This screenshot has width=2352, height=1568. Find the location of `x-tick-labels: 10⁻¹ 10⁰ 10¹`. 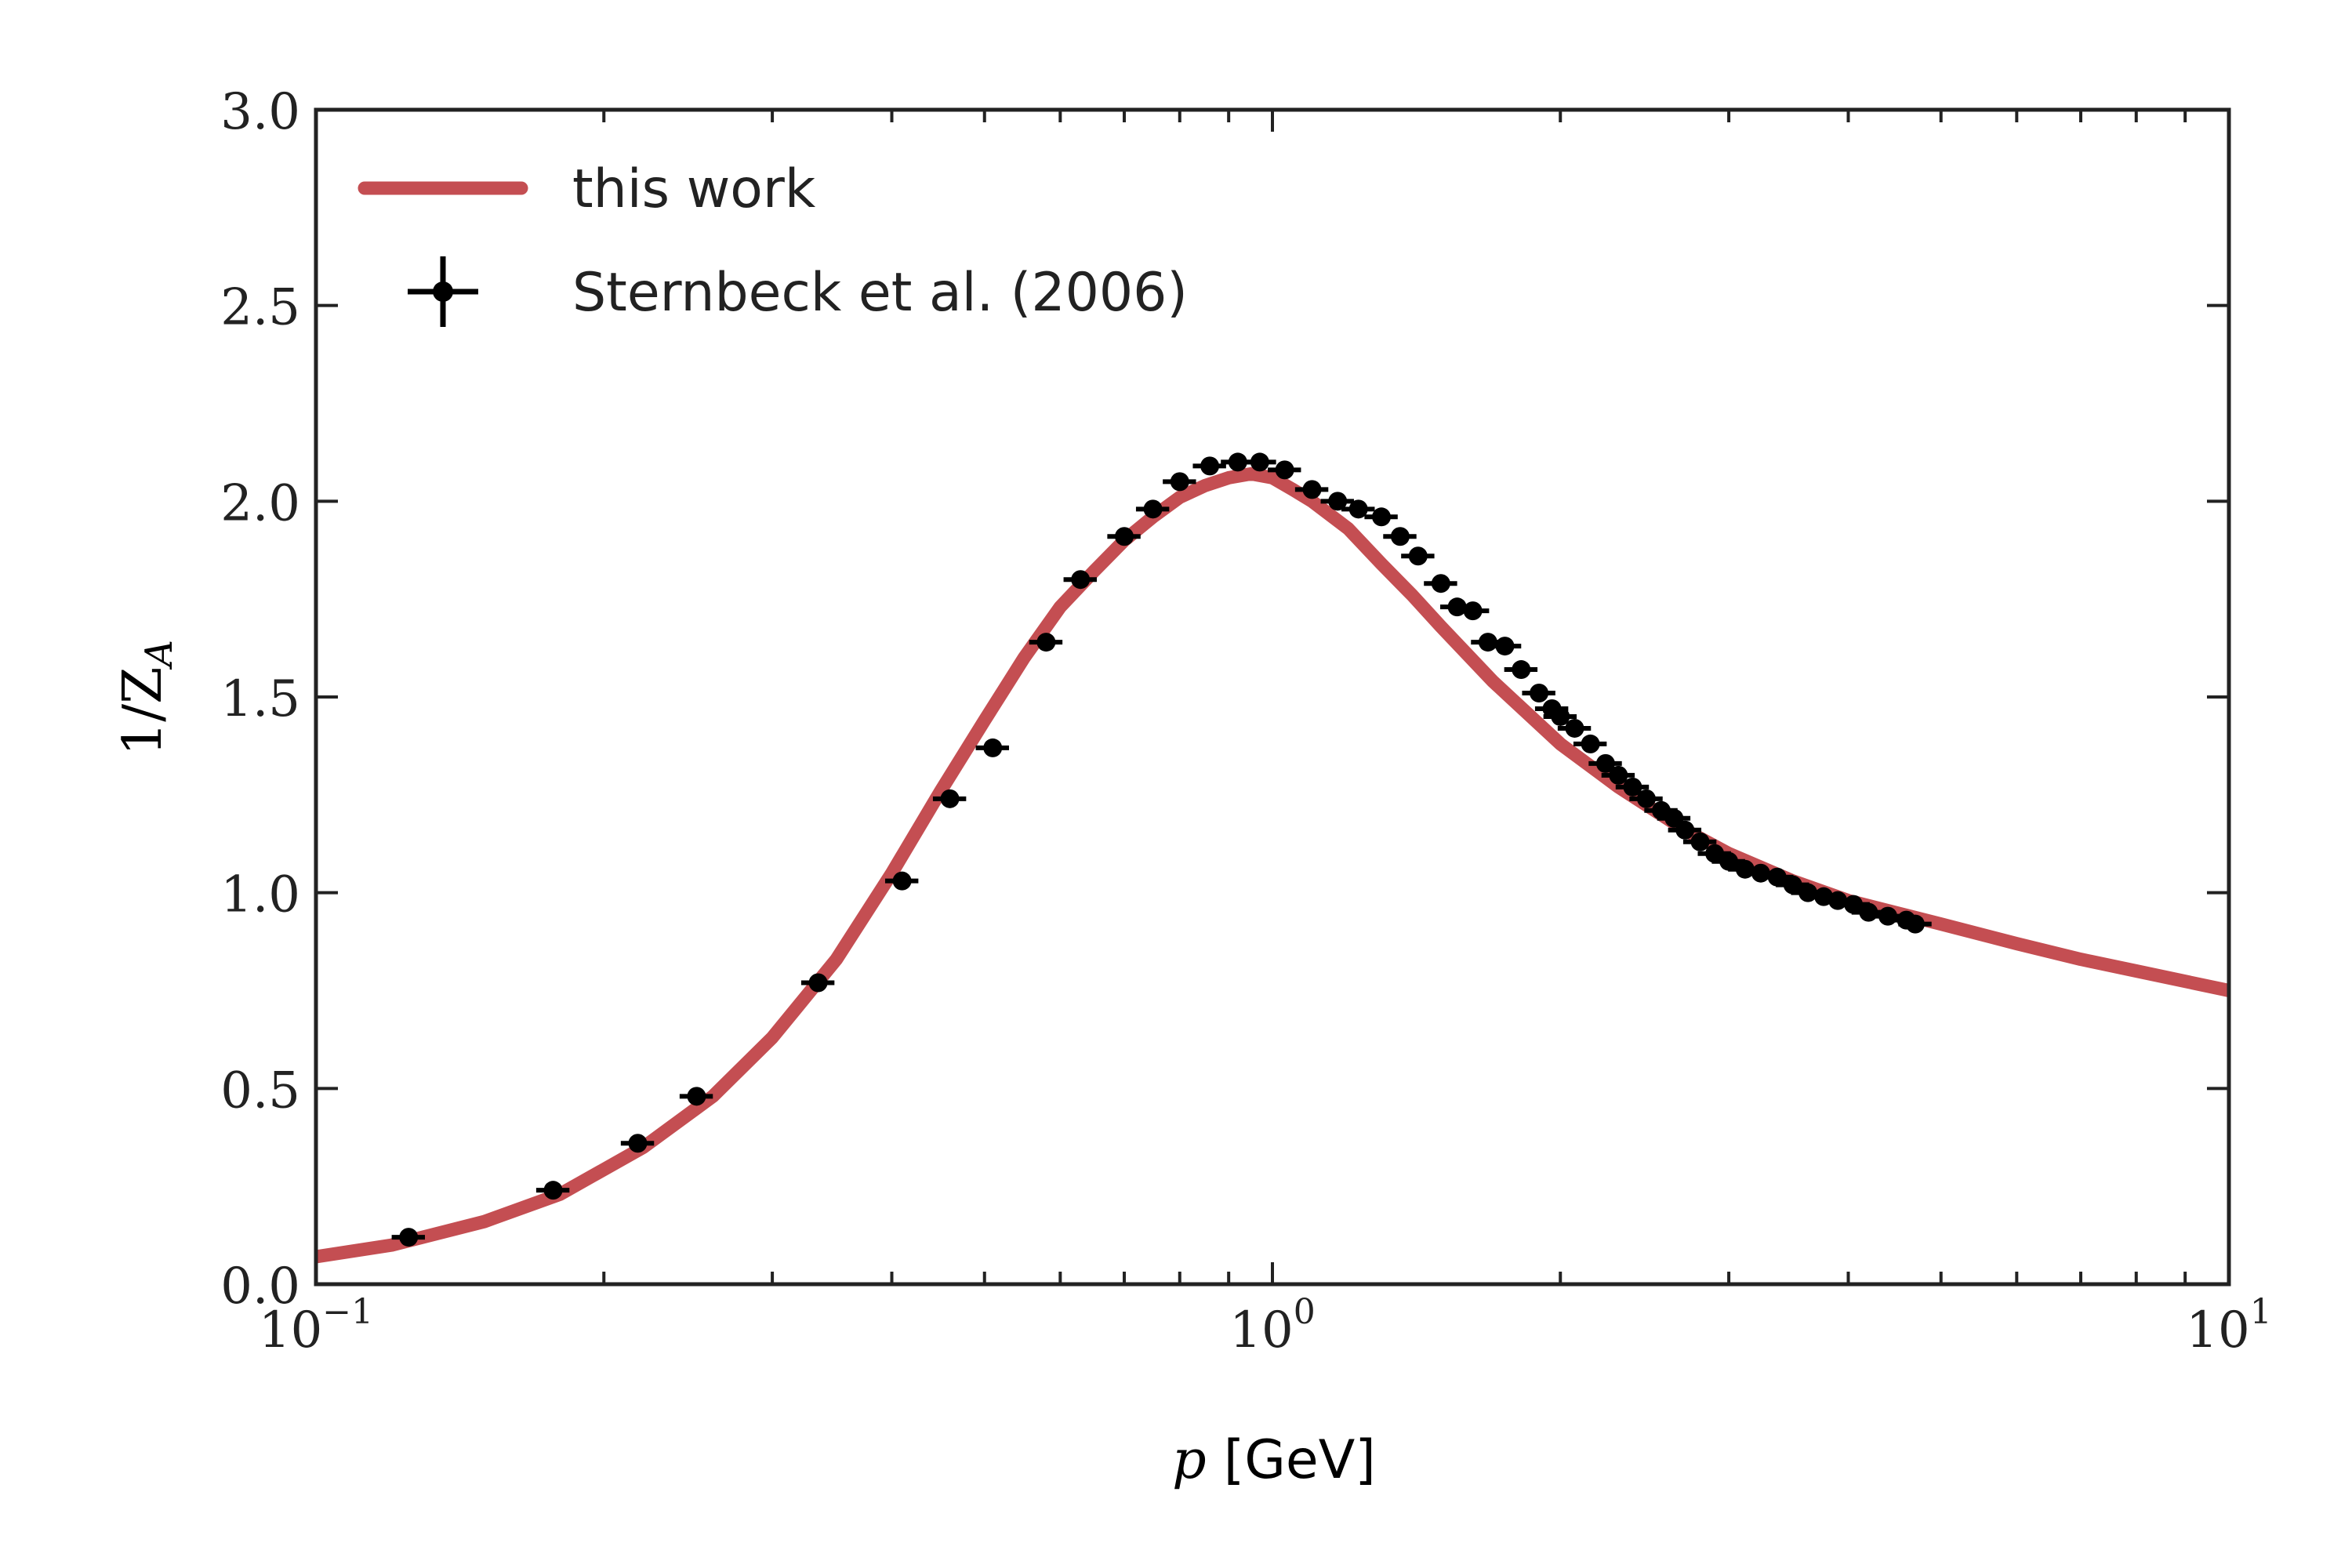

x-tick-labels: 10⁻¹ 10⁰ 10¹ is located at coordinates (1265, 1325).